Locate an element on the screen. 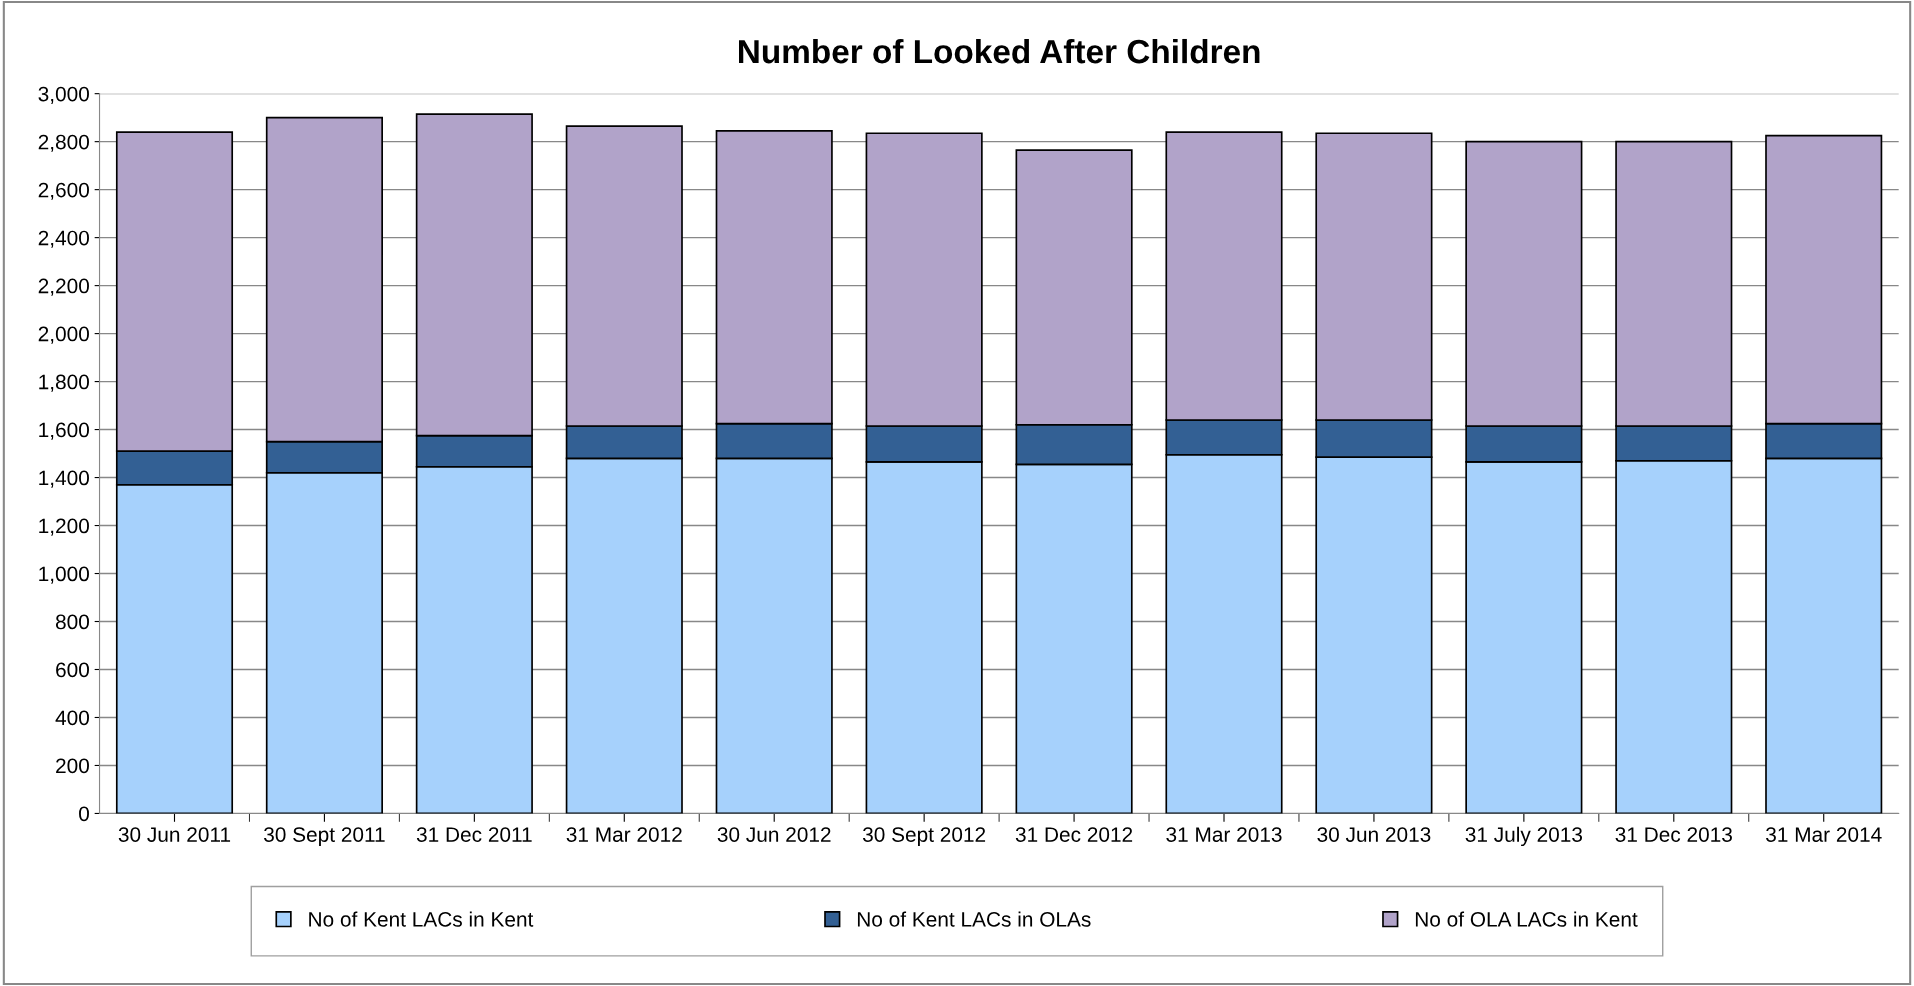  y-tick-label: 1,400 is located at coordinates (64, 479).